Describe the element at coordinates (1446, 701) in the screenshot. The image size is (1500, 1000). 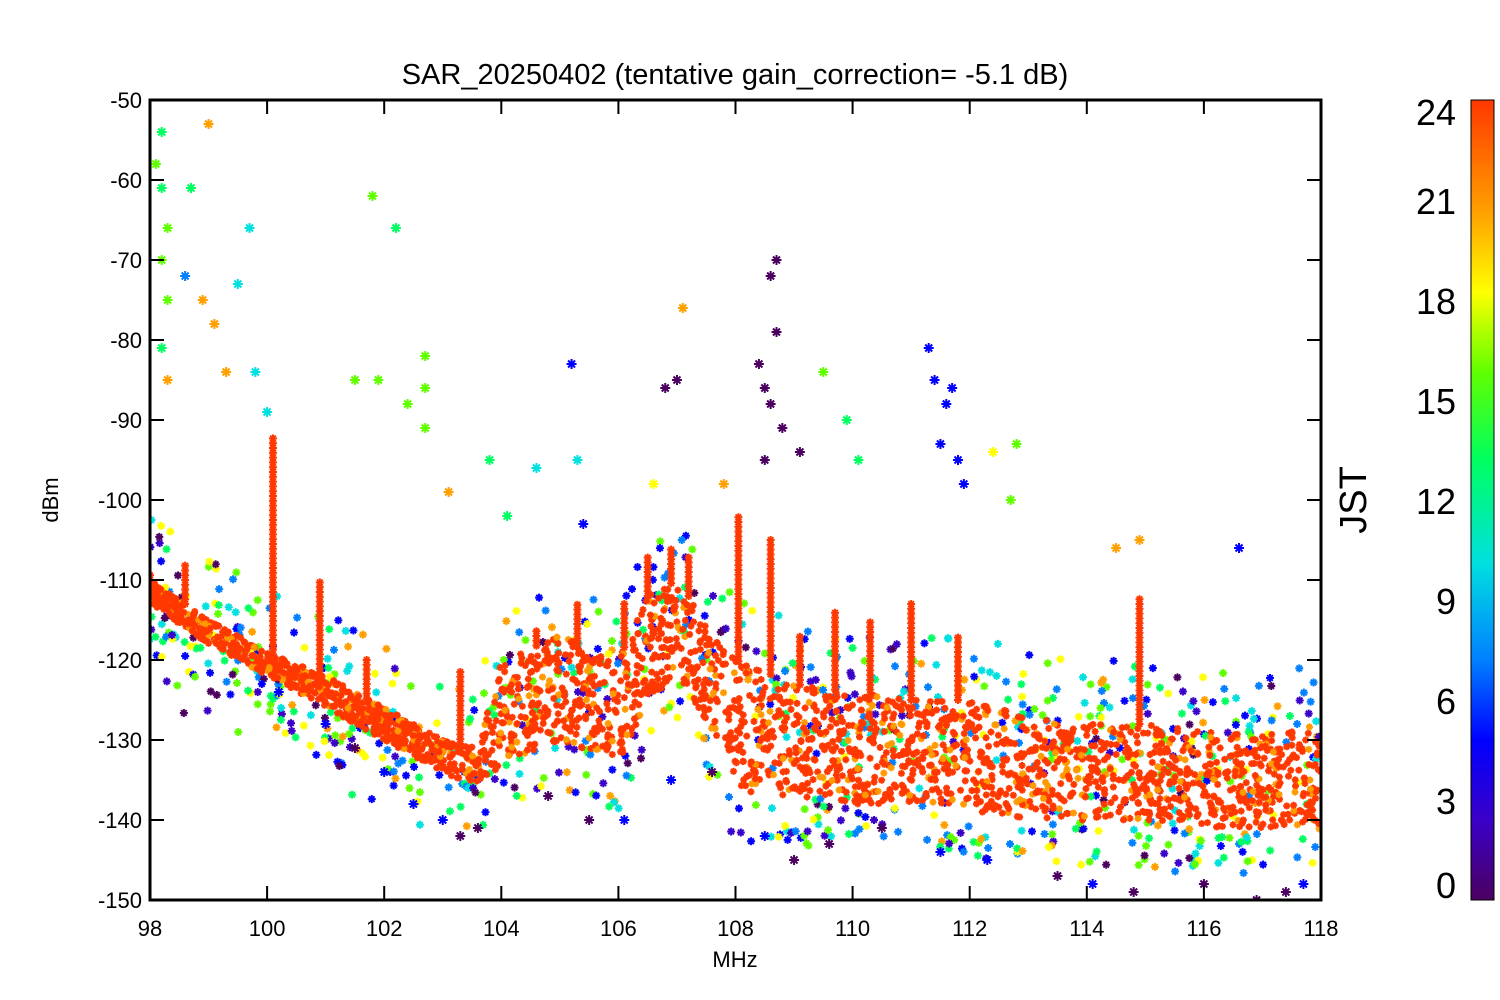
I see `colorbar-tick-label: 6` at that location.